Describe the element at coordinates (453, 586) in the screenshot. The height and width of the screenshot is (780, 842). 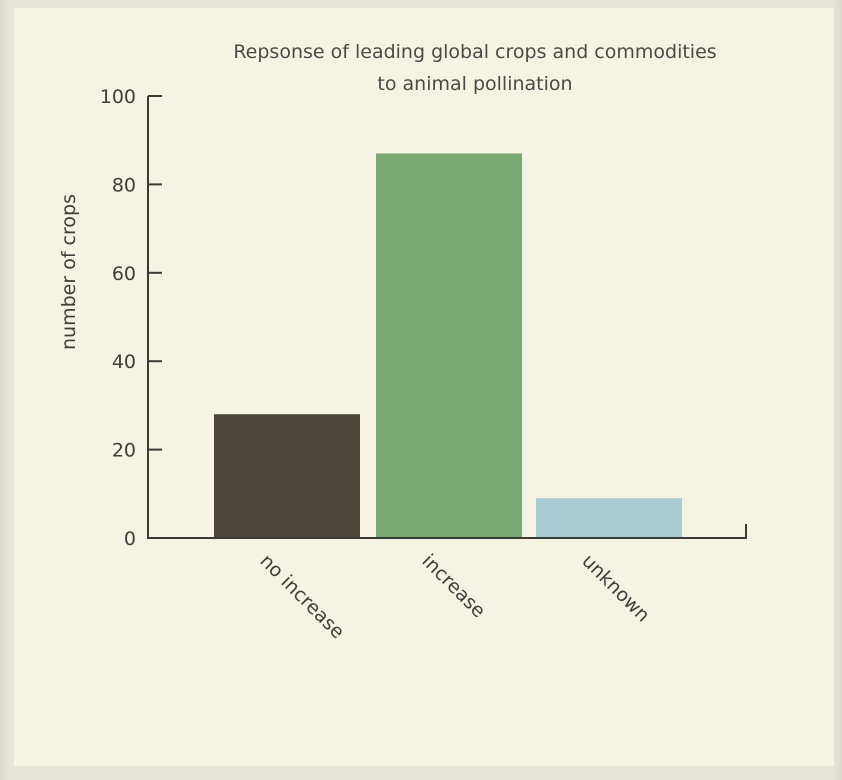
I see `x-category-label: increase` at that location.